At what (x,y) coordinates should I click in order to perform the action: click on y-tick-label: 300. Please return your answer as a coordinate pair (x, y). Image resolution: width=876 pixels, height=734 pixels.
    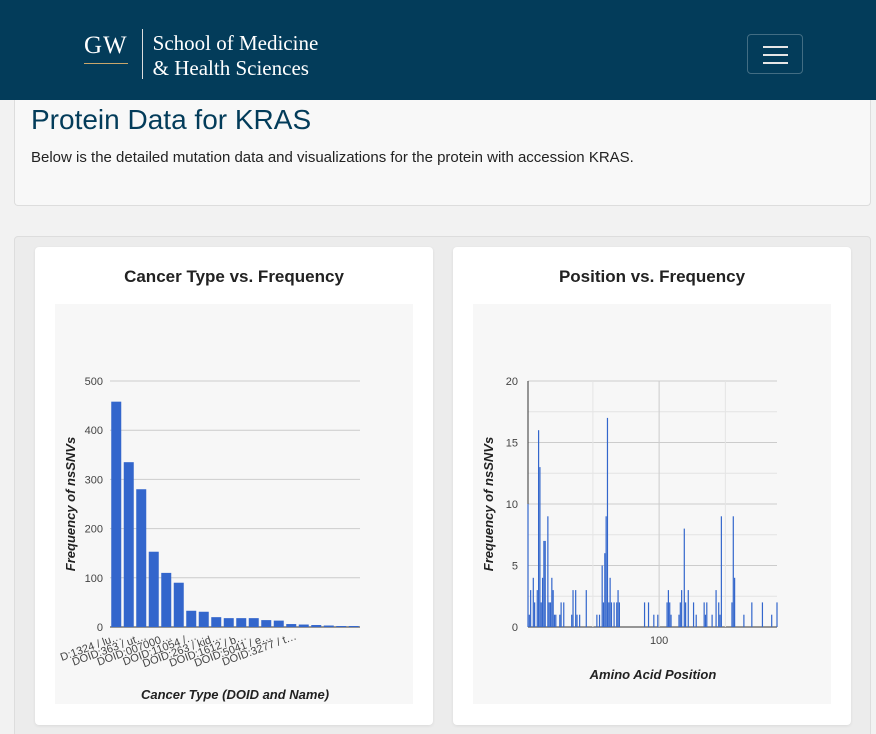
    Looking at the image, I should click on (94, 480).